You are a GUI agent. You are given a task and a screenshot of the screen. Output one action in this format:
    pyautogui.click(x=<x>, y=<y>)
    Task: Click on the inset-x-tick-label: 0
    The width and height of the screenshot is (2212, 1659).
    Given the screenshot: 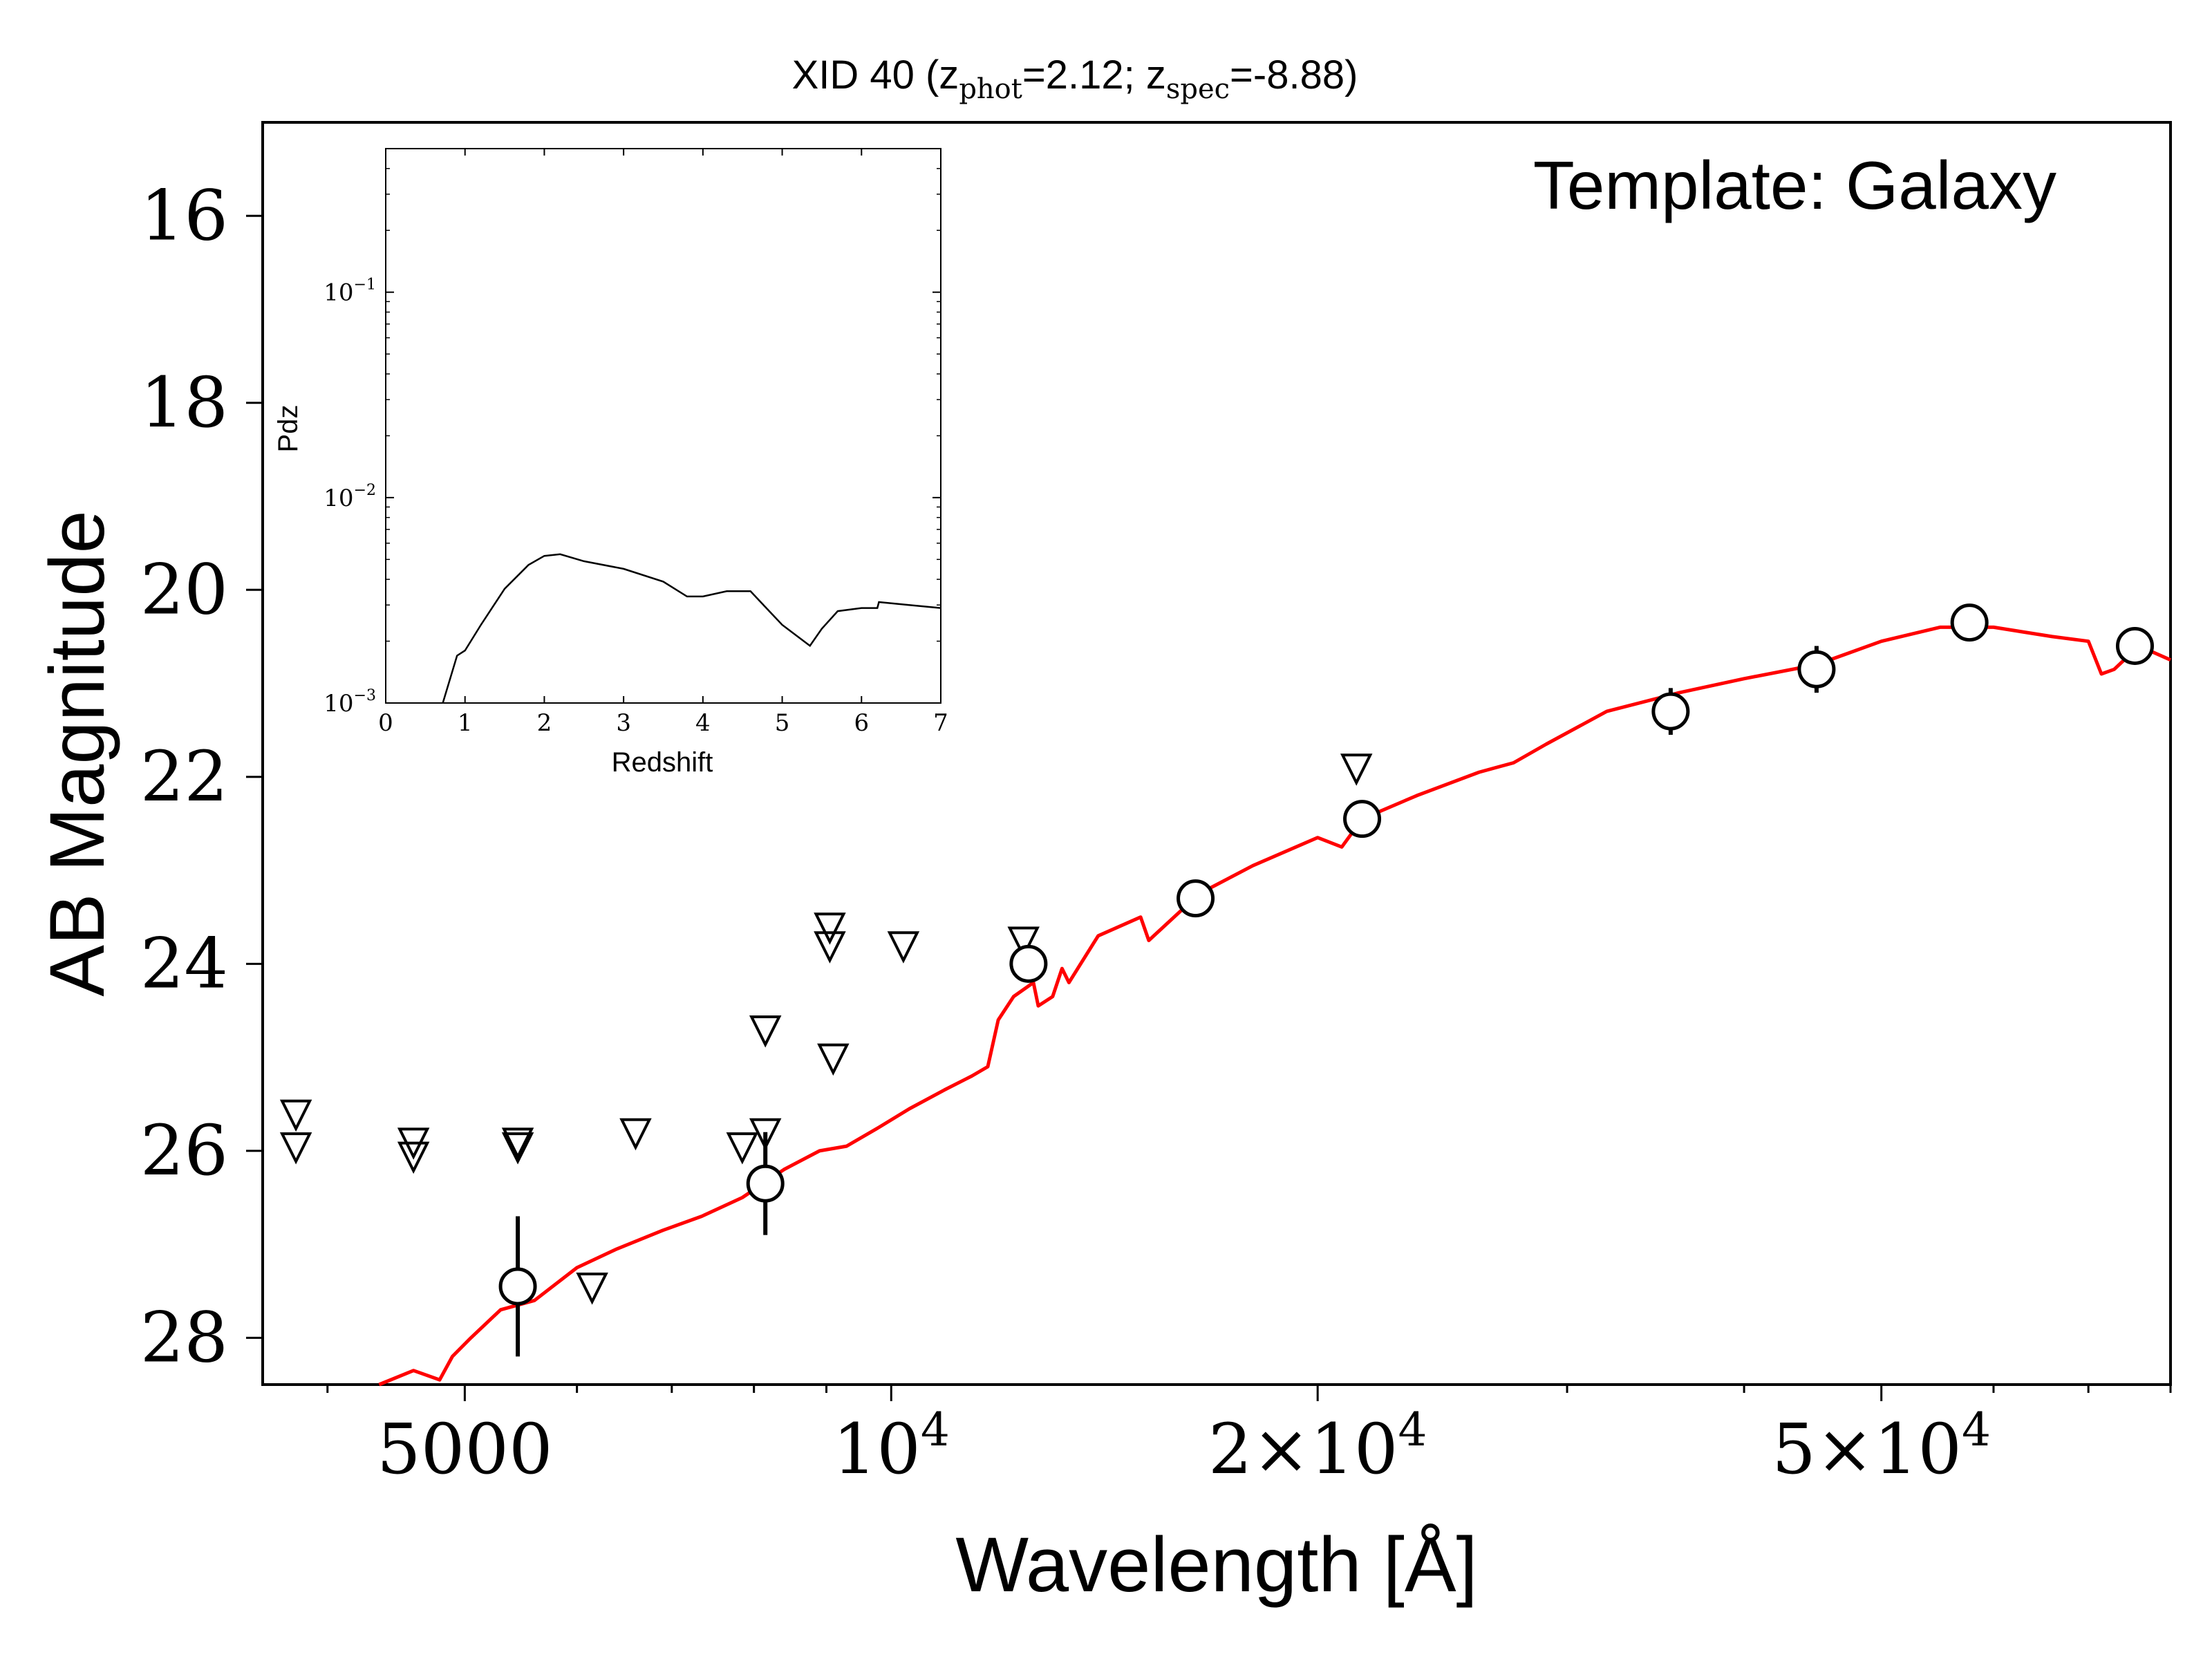 What is the action you would take?
    pyautogui.click(x=385, y=723)
    